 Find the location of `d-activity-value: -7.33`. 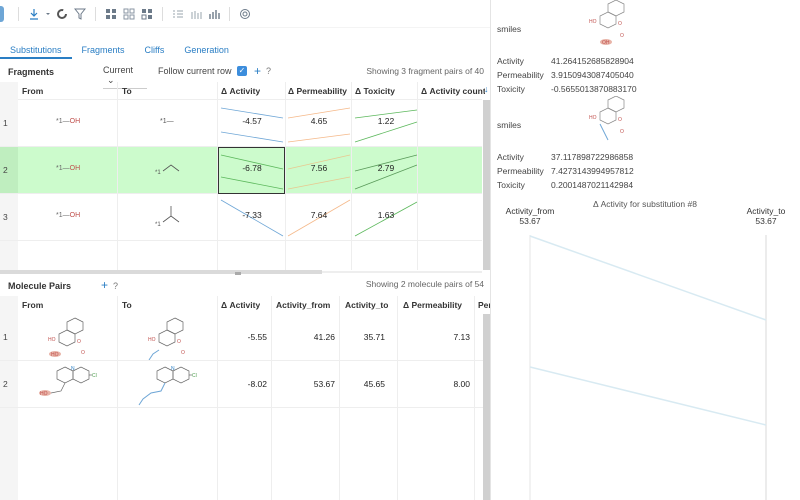

d-activity-value: -7.33 is located at coordinates (252, 215).